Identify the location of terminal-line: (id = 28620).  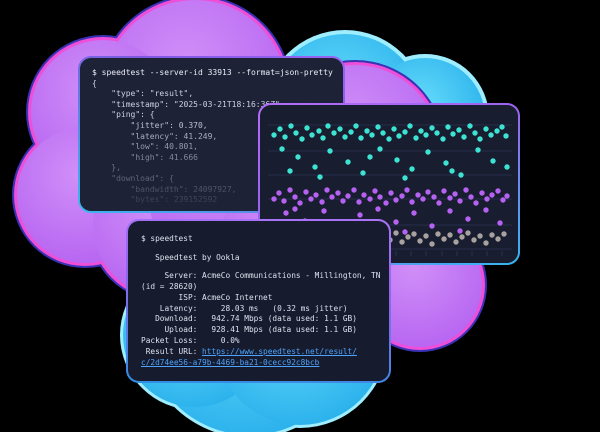
(169, 286).